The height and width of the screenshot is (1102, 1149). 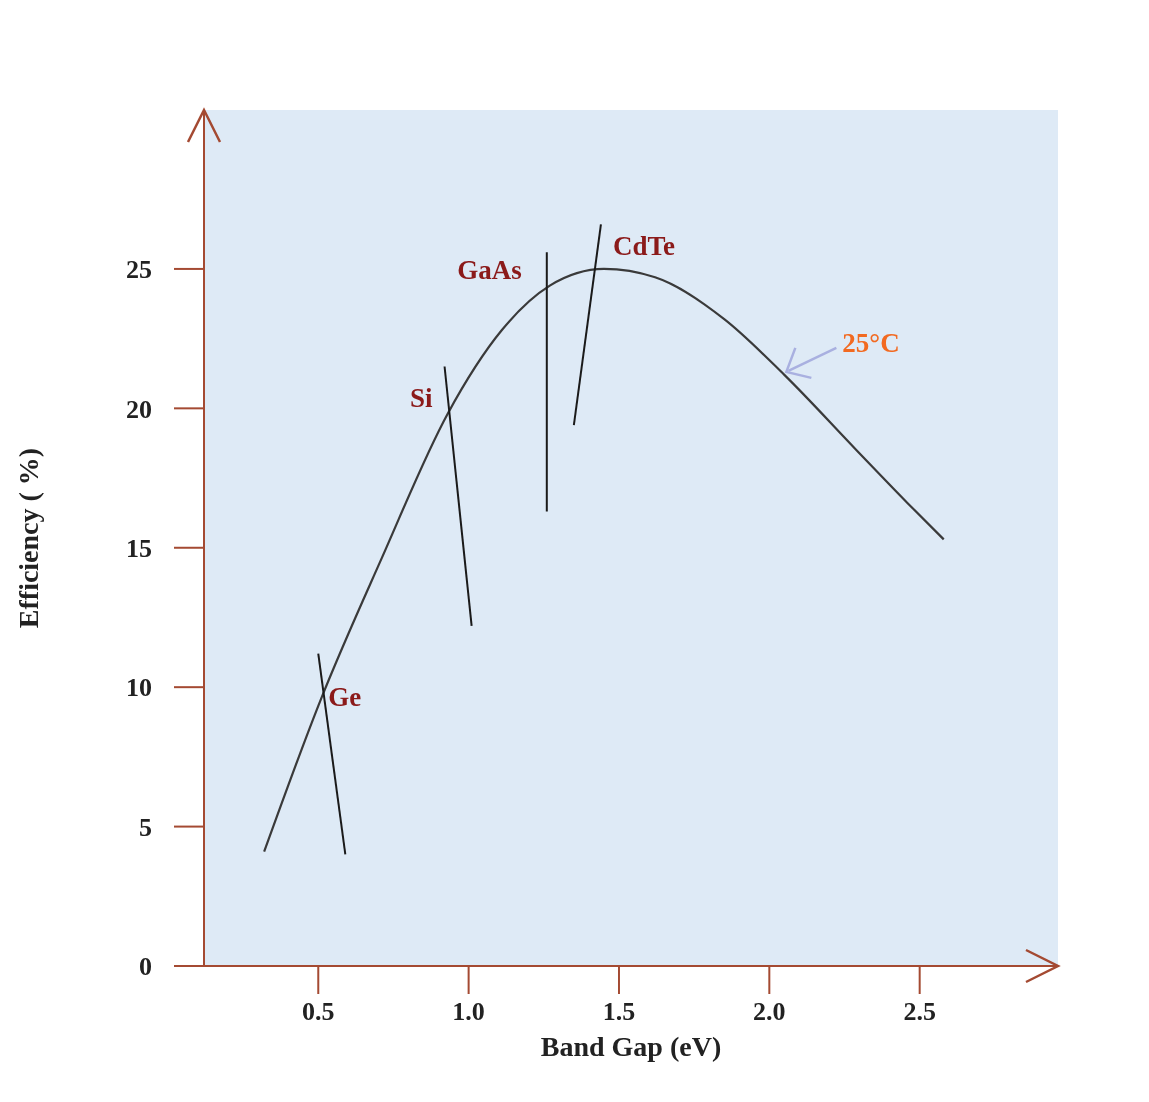 What do you see at coordinates (489, 270) in the screenshot?
I see `series-label: GaAs` at bounding box center [489, 270].